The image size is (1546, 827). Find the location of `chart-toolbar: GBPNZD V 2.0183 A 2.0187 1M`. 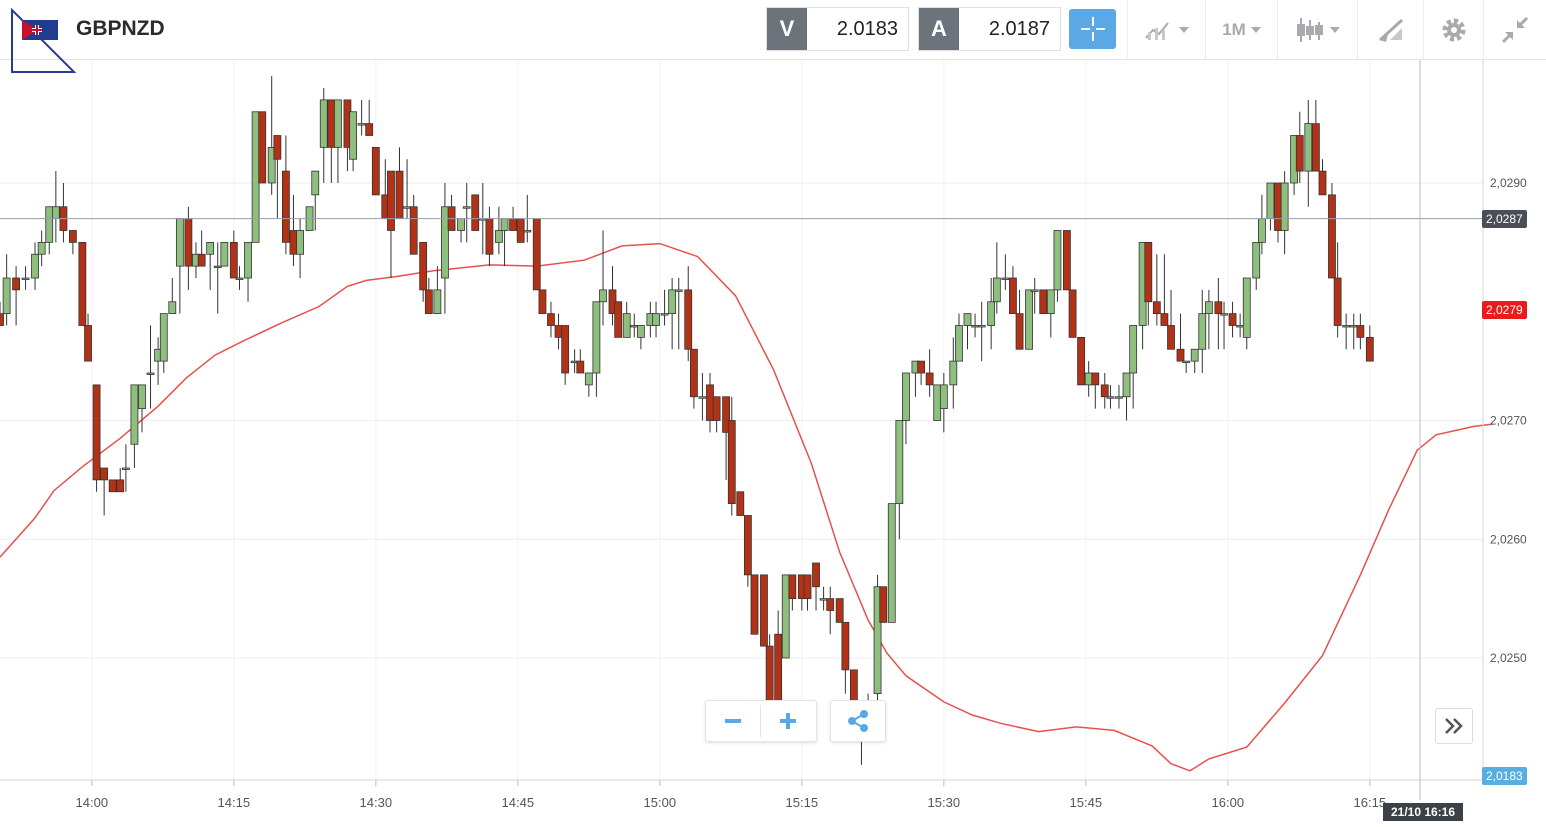

chart-toolbar: GBPNZD V 2.0183 A 2.0187 1M is located at coordinates (773, 36).